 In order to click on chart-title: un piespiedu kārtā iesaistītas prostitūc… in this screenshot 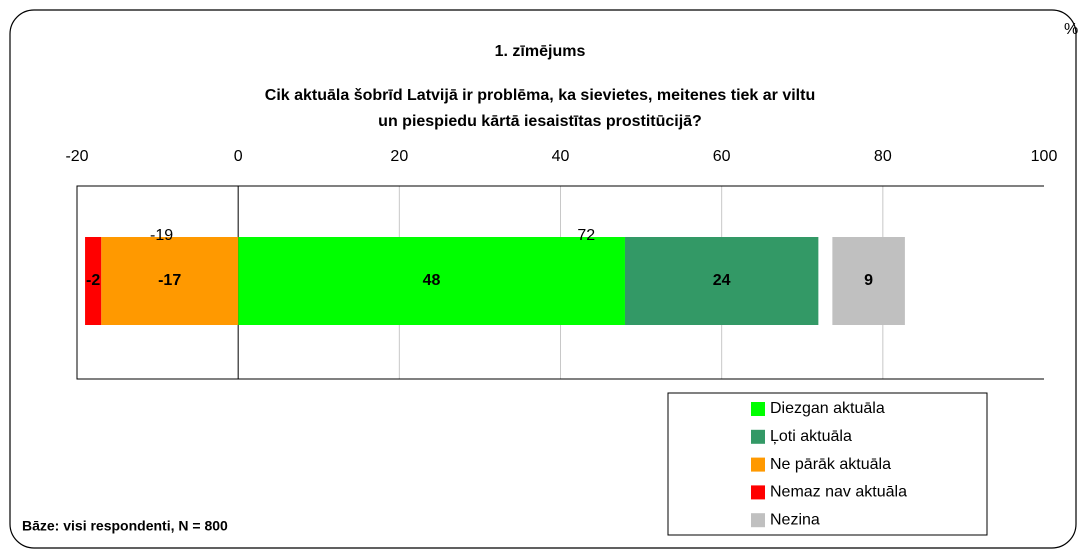, I will do `click(540, 121)`.